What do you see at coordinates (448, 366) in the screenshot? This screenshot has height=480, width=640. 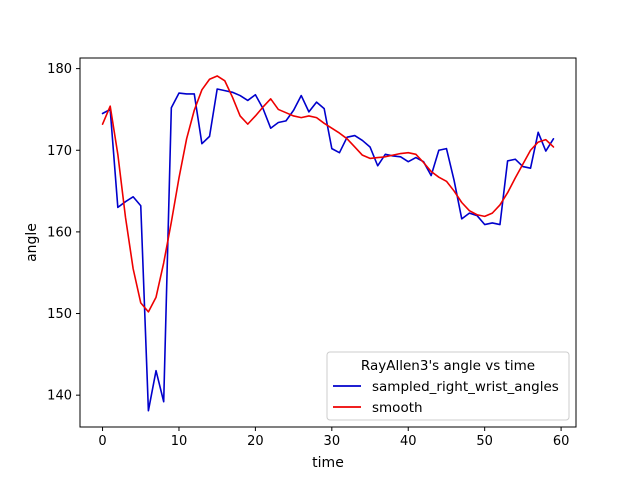 I see `legend-title: RayAllen3's angle vs time` at bounding box center [448, 366].